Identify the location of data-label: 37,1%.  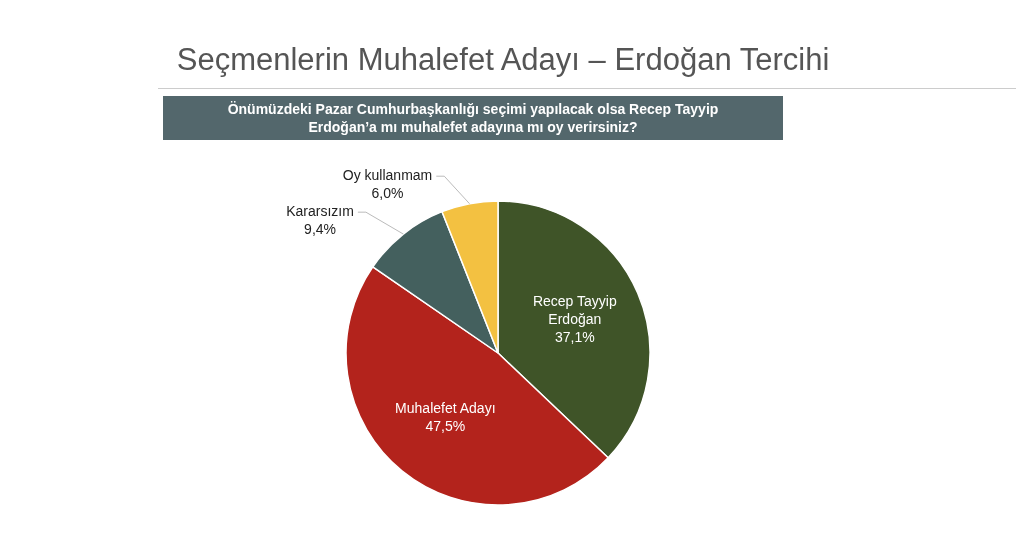
(574, 336).